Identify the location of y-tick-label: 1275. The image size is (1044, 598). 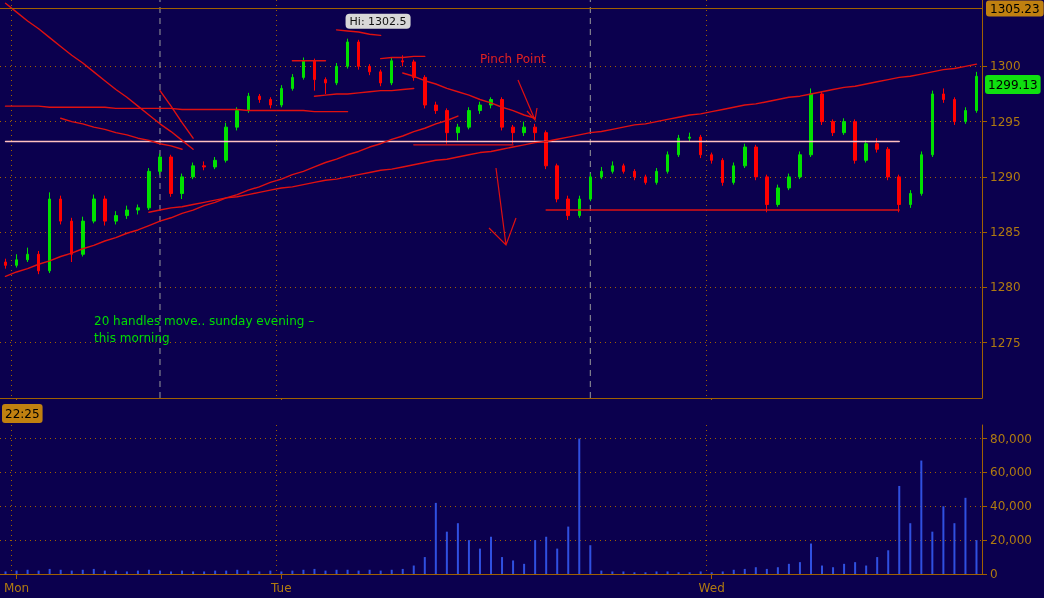
(1005, 342).